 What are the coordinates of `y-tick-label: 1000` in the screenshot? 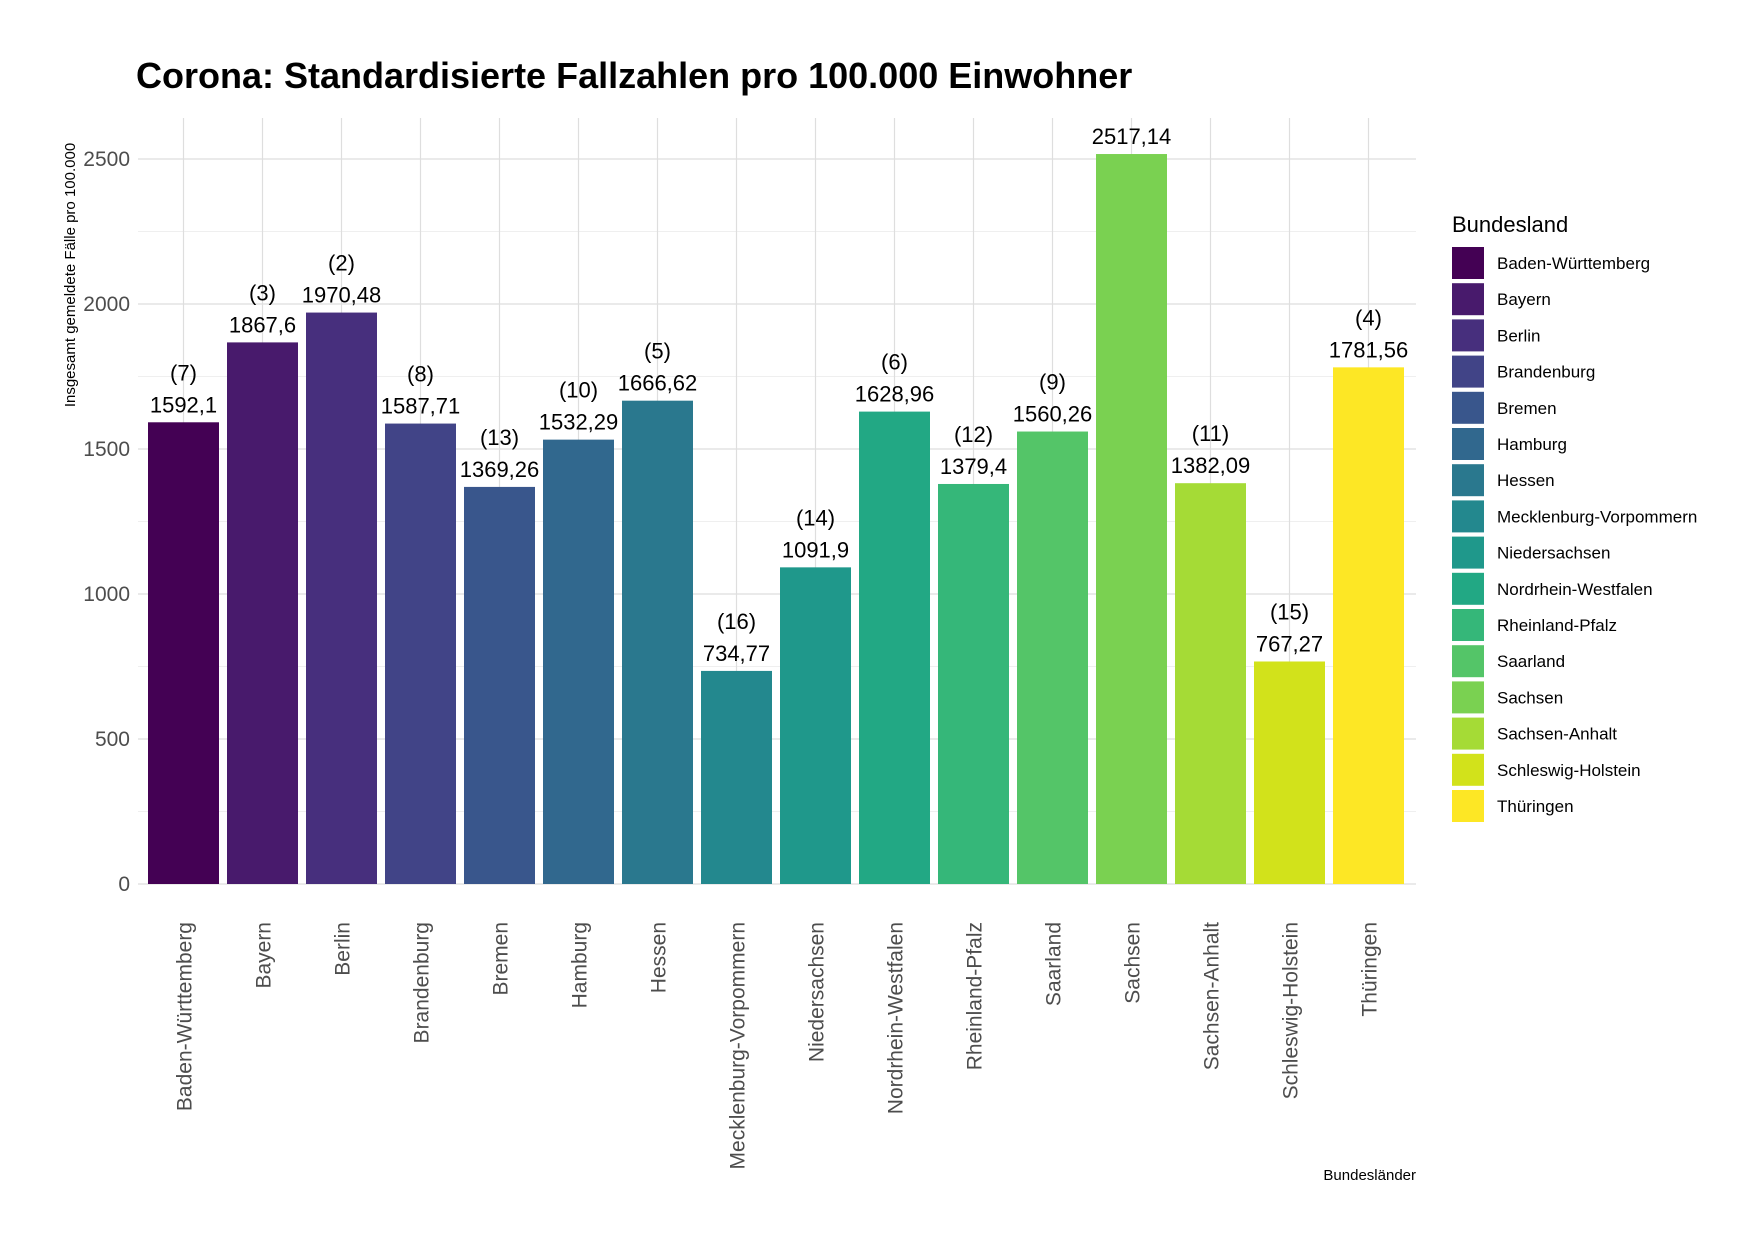 It's located at (106, 594).